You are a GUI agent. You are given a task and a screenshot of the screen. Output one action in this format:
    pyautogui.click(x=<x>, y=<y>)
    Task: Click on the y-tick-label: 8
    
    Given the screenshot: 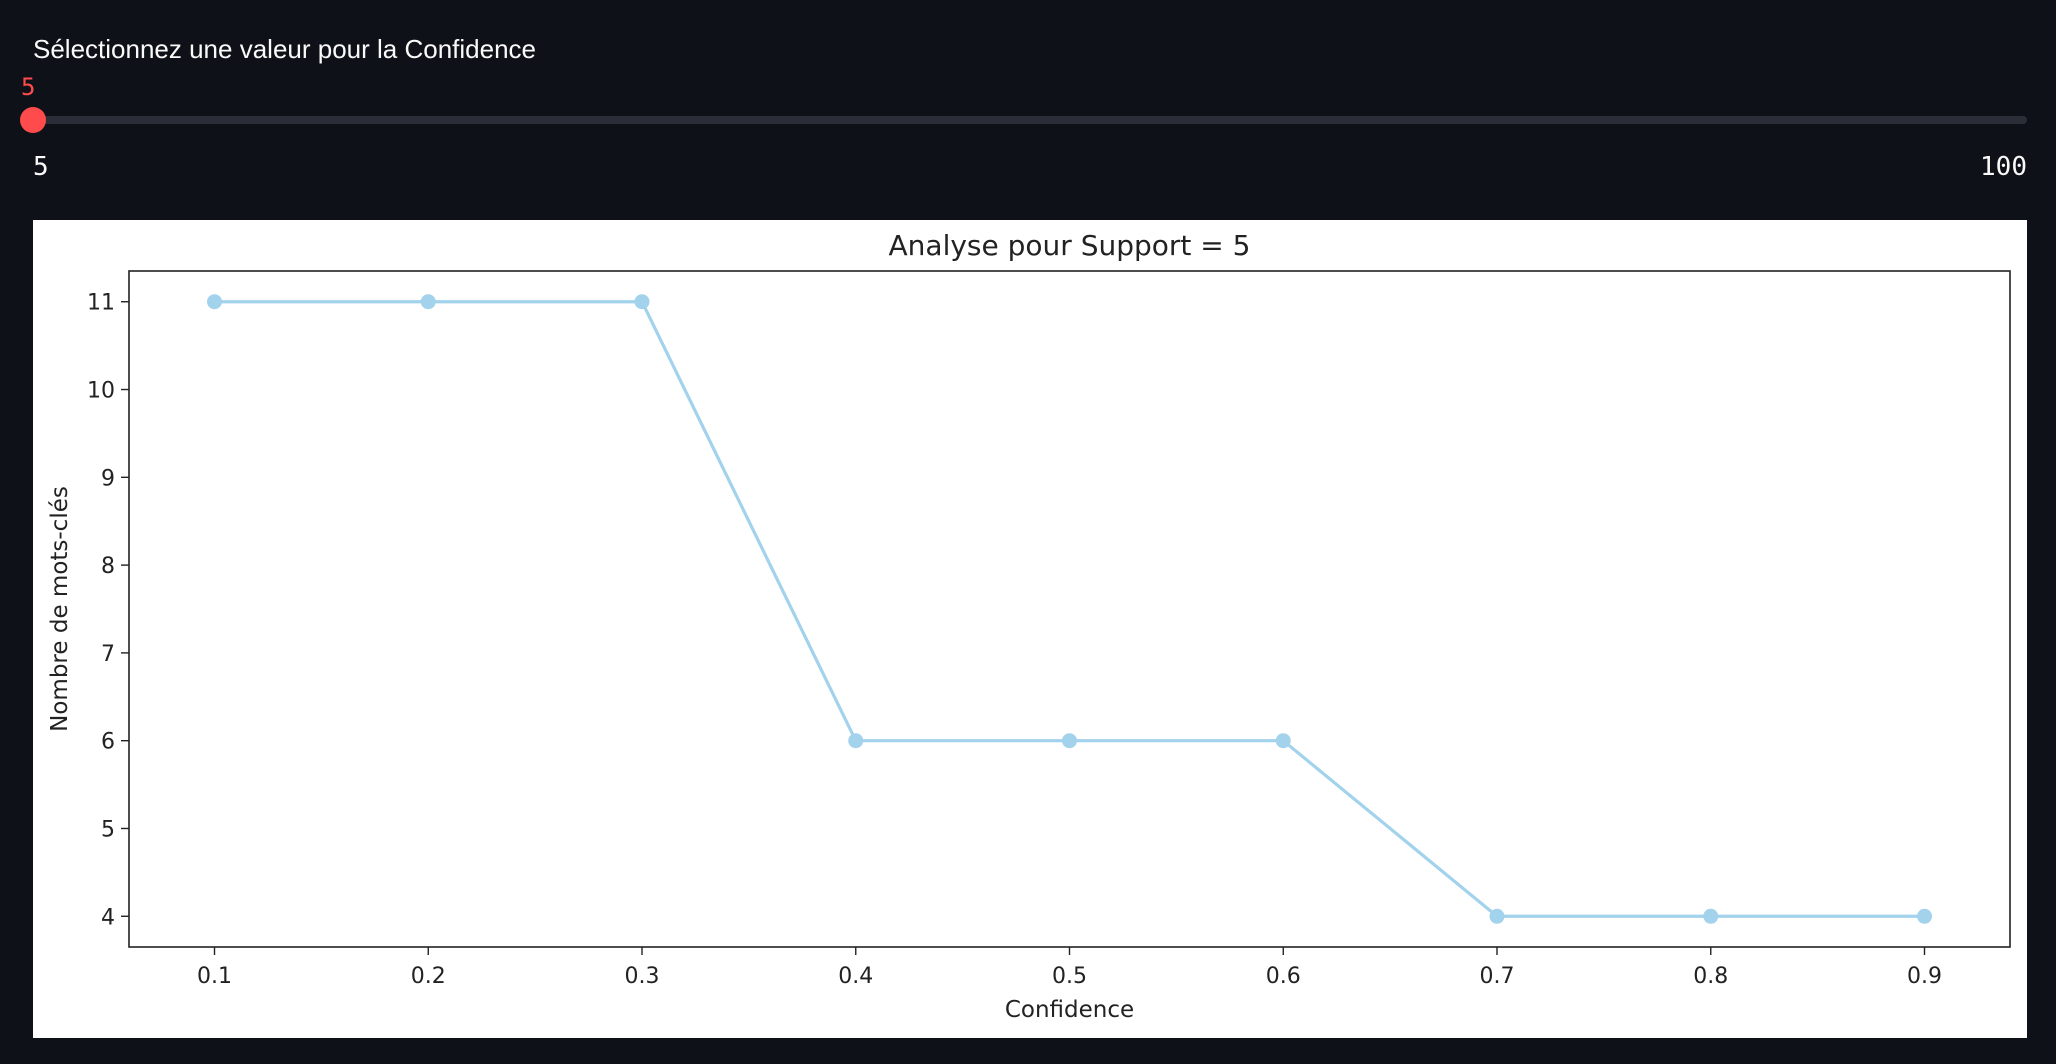 What is the action you would take?
    pyautogui.click(x=108, y=566)
    